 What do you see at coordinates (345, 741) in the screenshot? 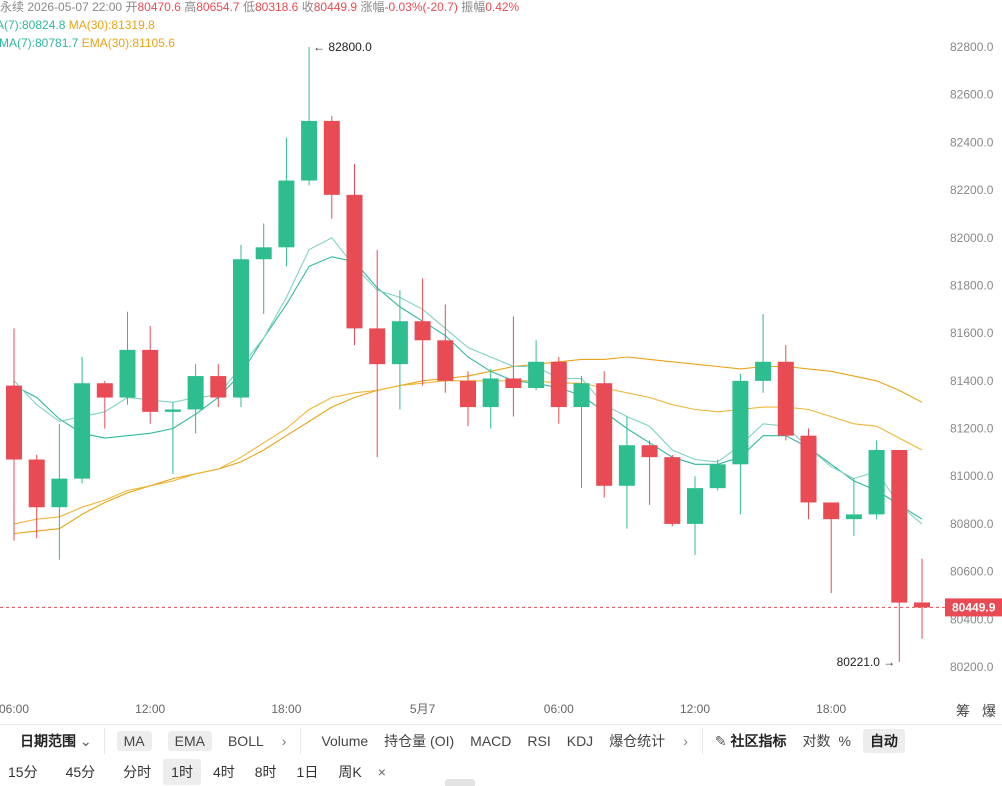
I see `volume-indicator-button: Volume` at bounding box center [345, 741].